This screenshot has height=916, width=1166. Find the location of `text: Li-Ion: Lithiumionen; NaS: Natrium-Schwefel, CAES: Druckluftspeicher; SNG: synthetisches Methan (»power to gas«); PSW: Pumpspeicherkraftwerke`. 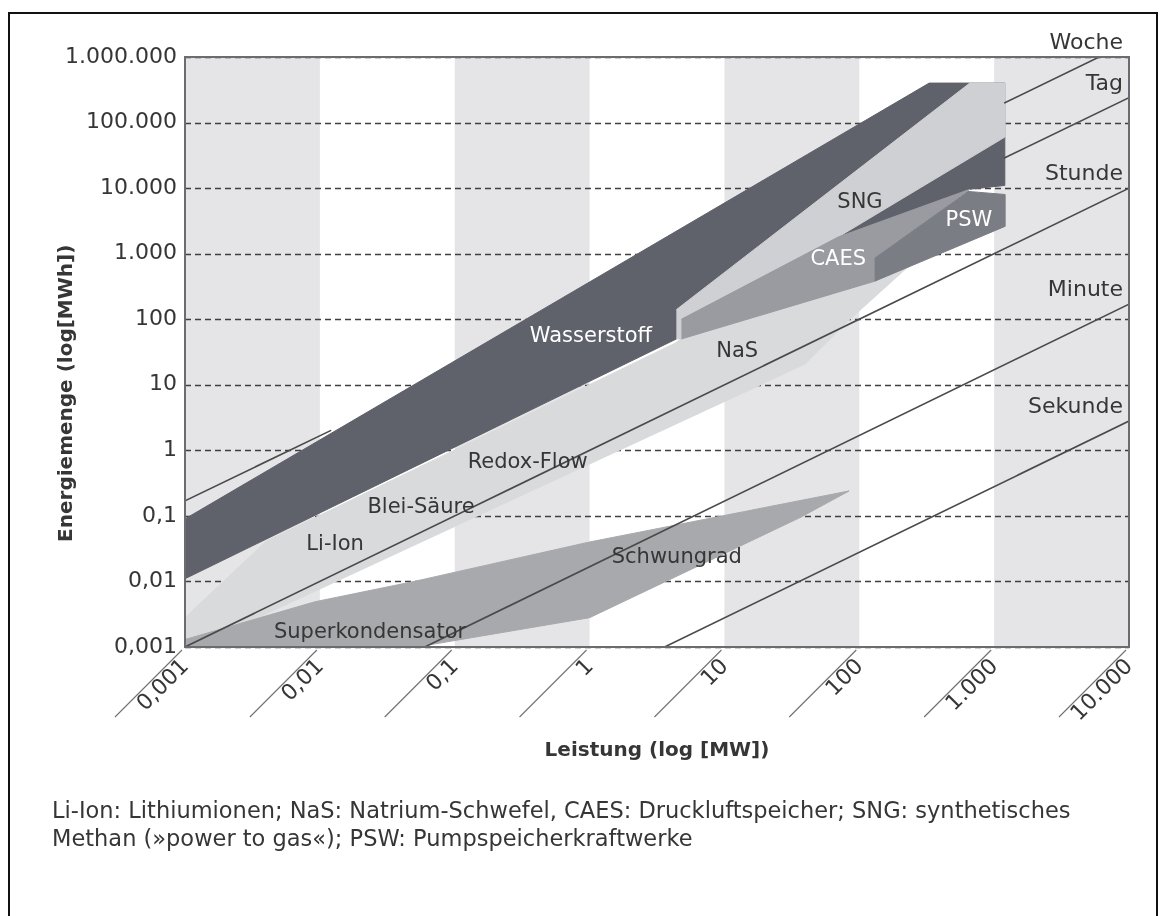

text: Li-Ion: Lithiumionen; NaS: Natrium-Schwefel, CAES: Druckluftspeicher; SNG: synthetisches Methan (»power to gas«); PSW: Pumpspeicherkraftwerke is located at coordinates (562, 824).